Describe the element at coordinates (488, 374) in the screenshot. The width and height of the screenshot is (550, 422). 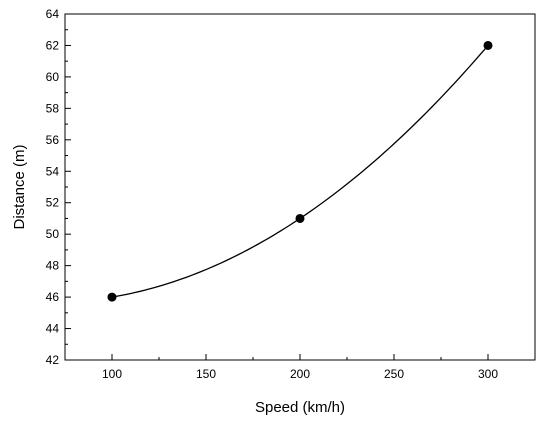
I see `x-tick-label: 300` at that location.